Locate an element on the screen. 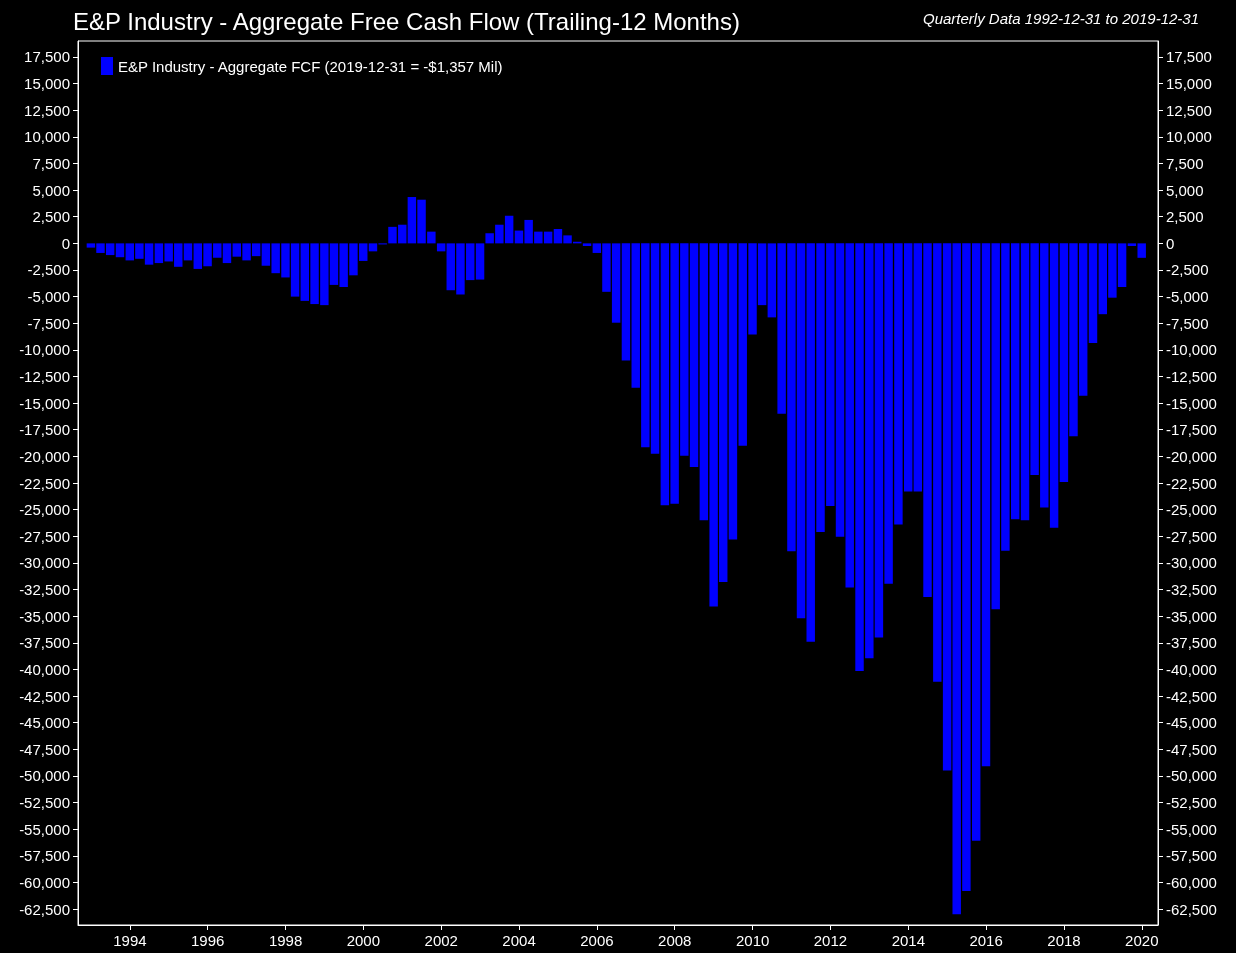 The width and height of the screenshot is (1236, 953). x-tick-label: 1996 is located at coordinates (208, 940).